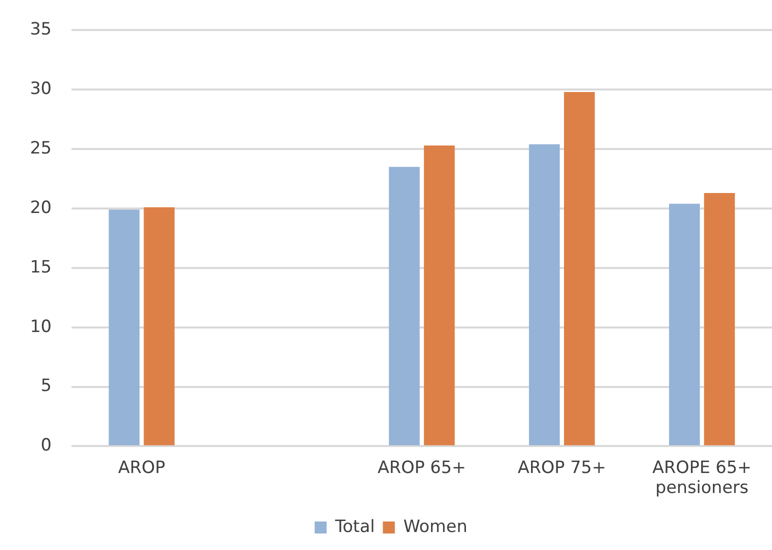 The width and height of the screenshot is (772, 550). I want to click on x-tick-label: AROP 65+, so click(422, 468).